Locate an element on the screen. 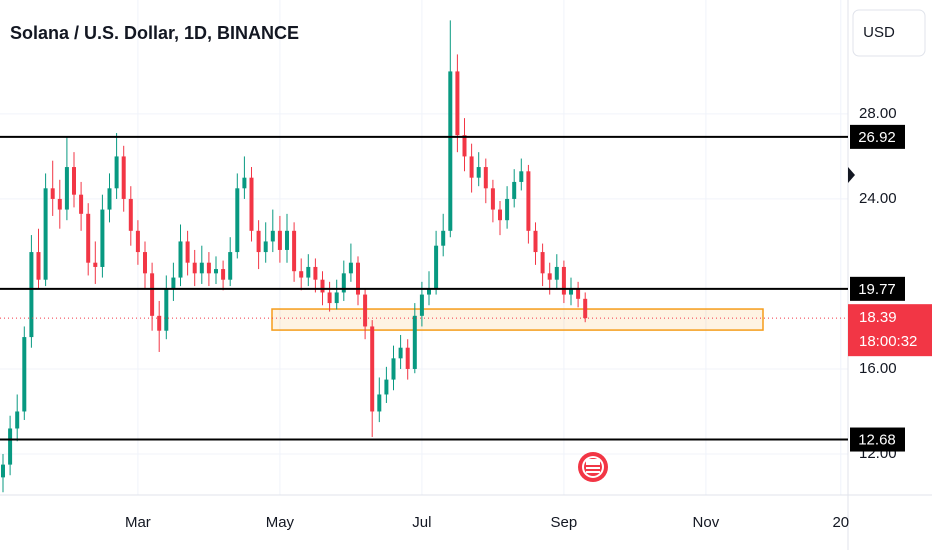 This screenshot has height=550, width=932. last-price-box is located at coordinates (890, 330).